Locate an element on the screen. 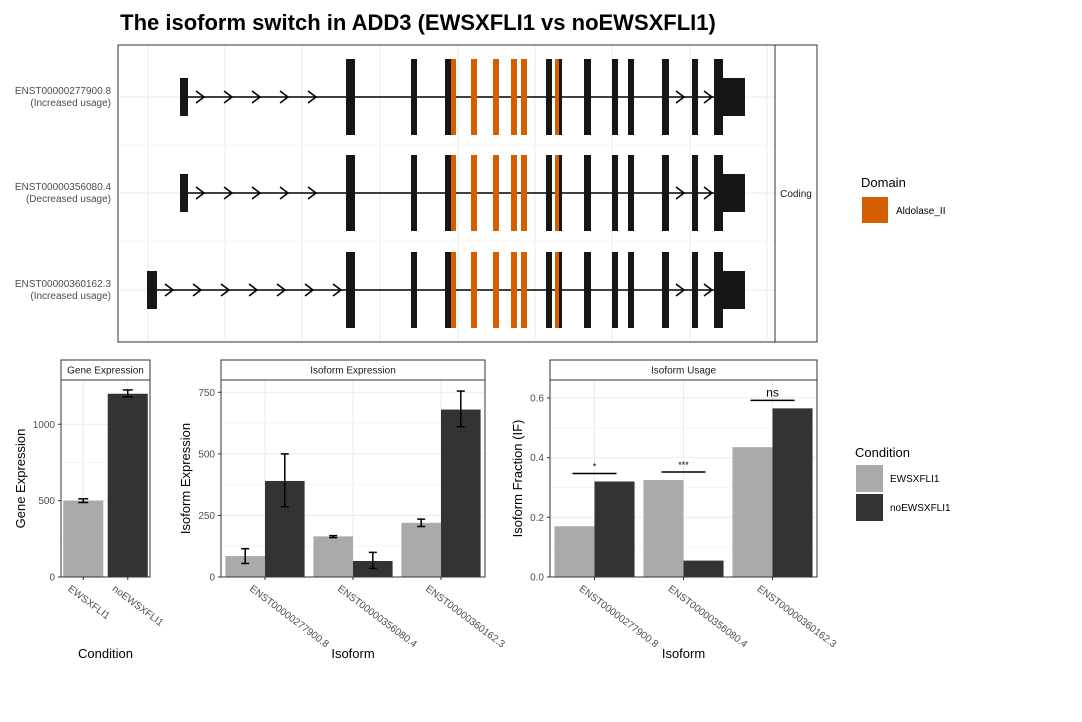 This screenshot has width=1082, height=722. y-tick-label: 250 is located at coordinates (206, 516).